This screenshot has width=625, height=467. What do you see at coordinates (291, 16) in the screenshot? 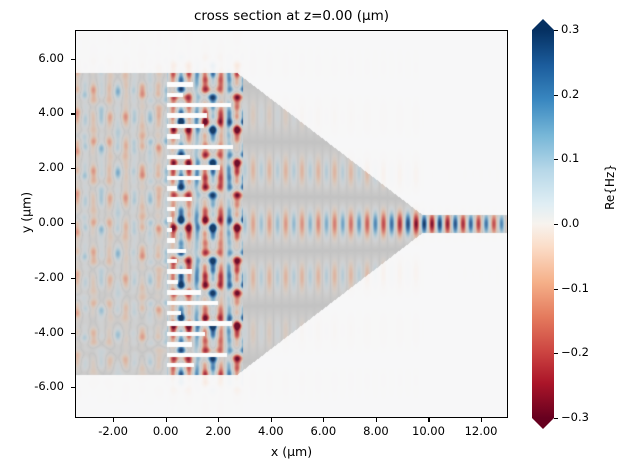
I see `plot-title: cross section at z=0.00 (µm)` at bounding box center [291, 16].